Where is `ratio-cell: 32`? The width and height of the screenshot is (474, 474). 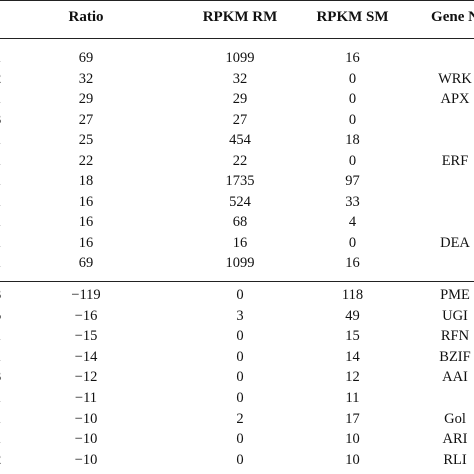
ratio-cell: 32 is located at coordinates (86, 78).